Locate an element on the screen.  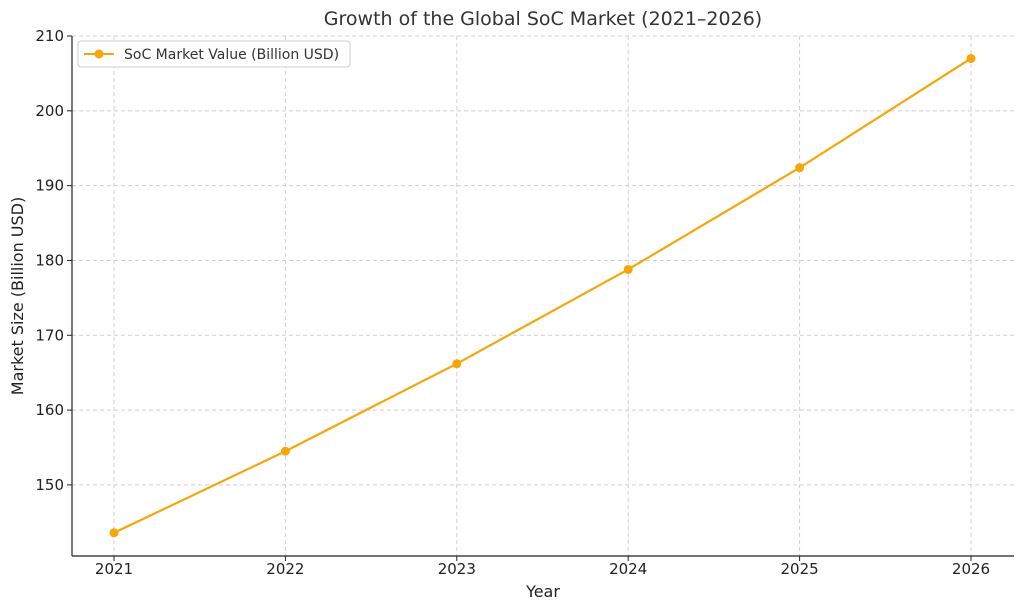
y-tick-label: 160 is located at coordinates (49, 410).